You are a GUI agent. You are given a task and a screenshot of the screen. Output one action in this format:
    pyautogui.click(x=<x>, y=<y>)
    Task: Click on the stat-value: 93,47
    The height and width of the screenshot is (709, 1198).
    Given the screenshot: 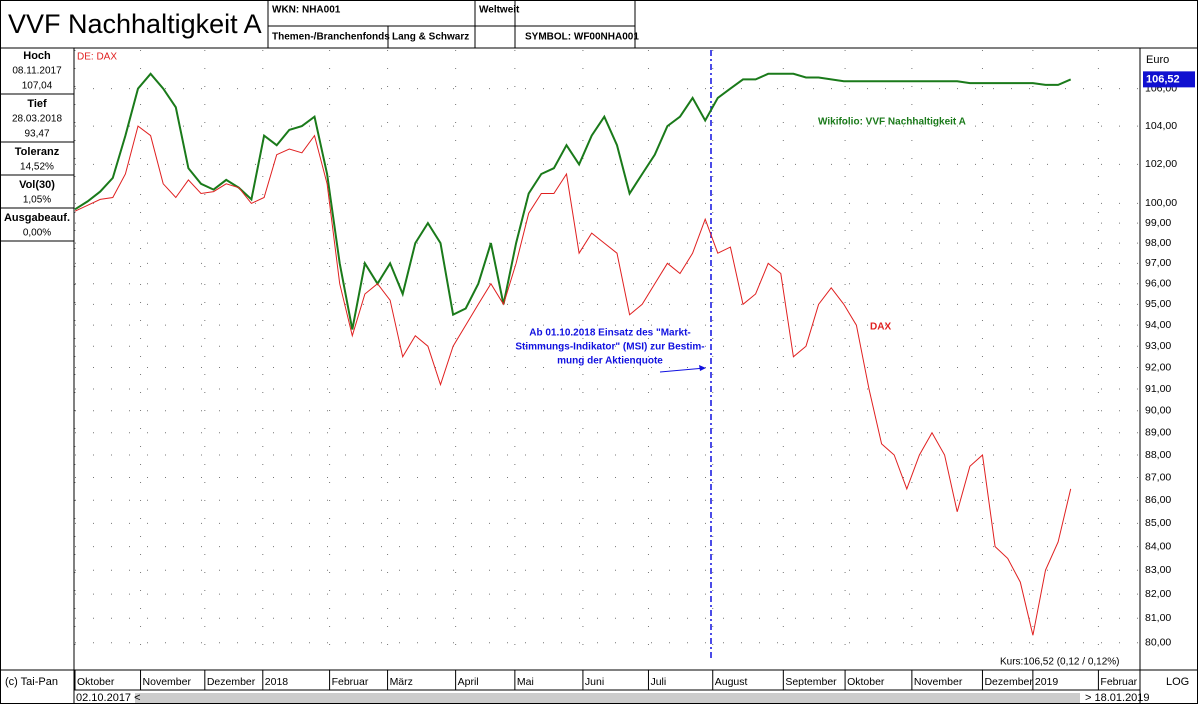 What is the action you would take?
    pyautogui.click(x=36, y=134)
    